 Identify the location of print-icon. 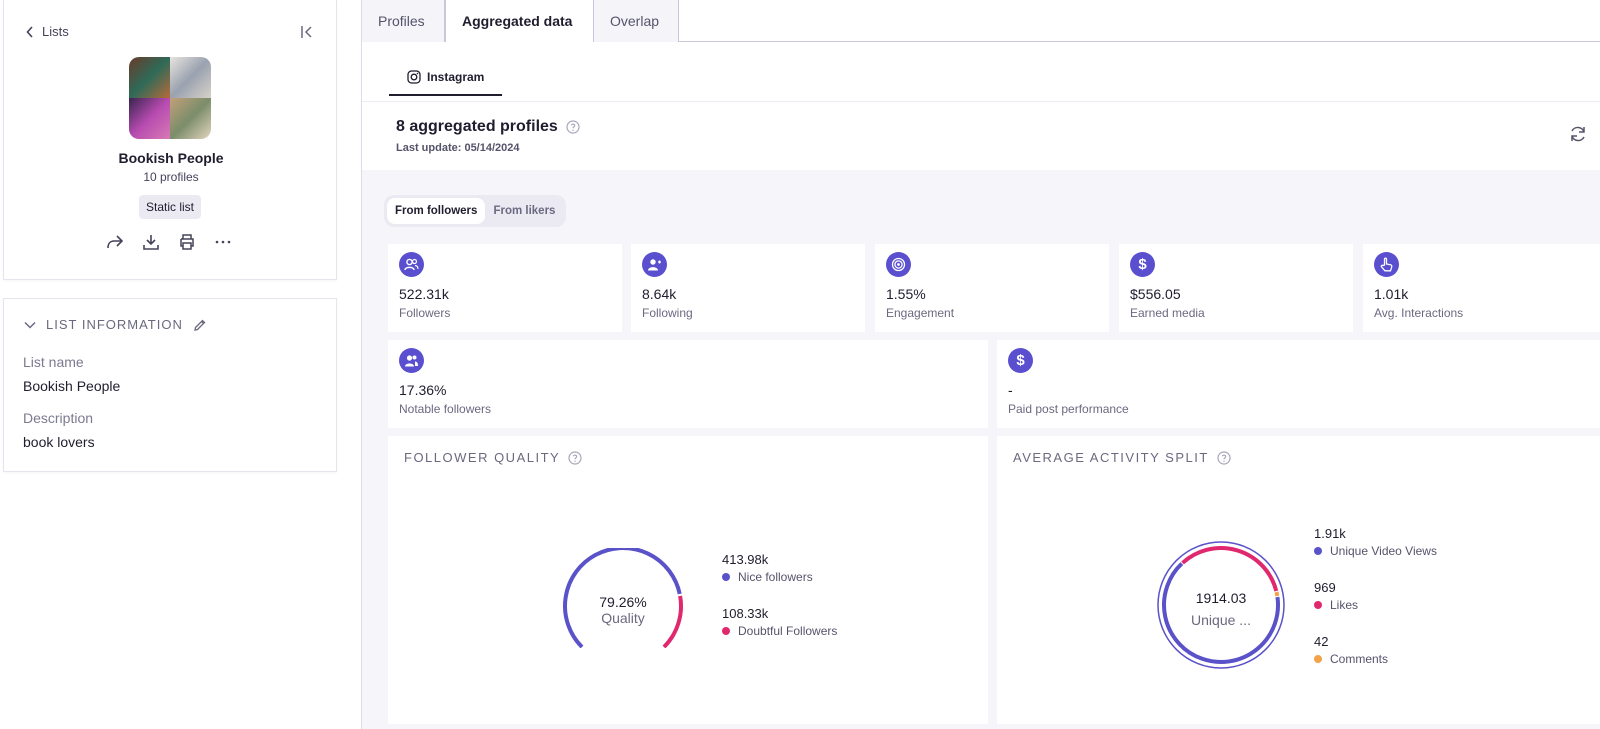
(187, 242).